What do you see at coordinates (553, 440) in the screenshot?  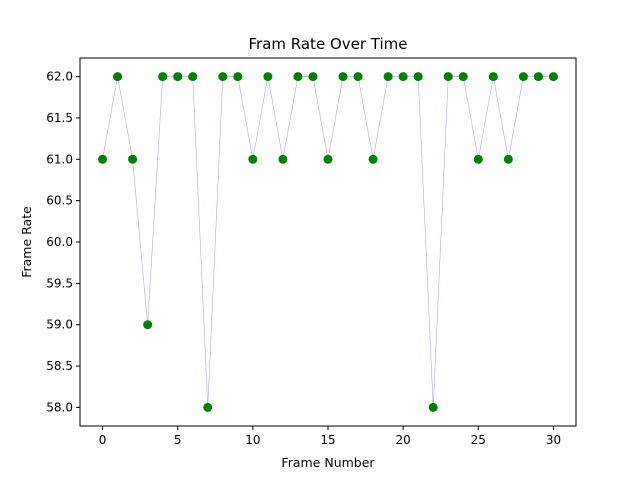 I see `x-tick-label: 30` at bounding box center [553, 440].